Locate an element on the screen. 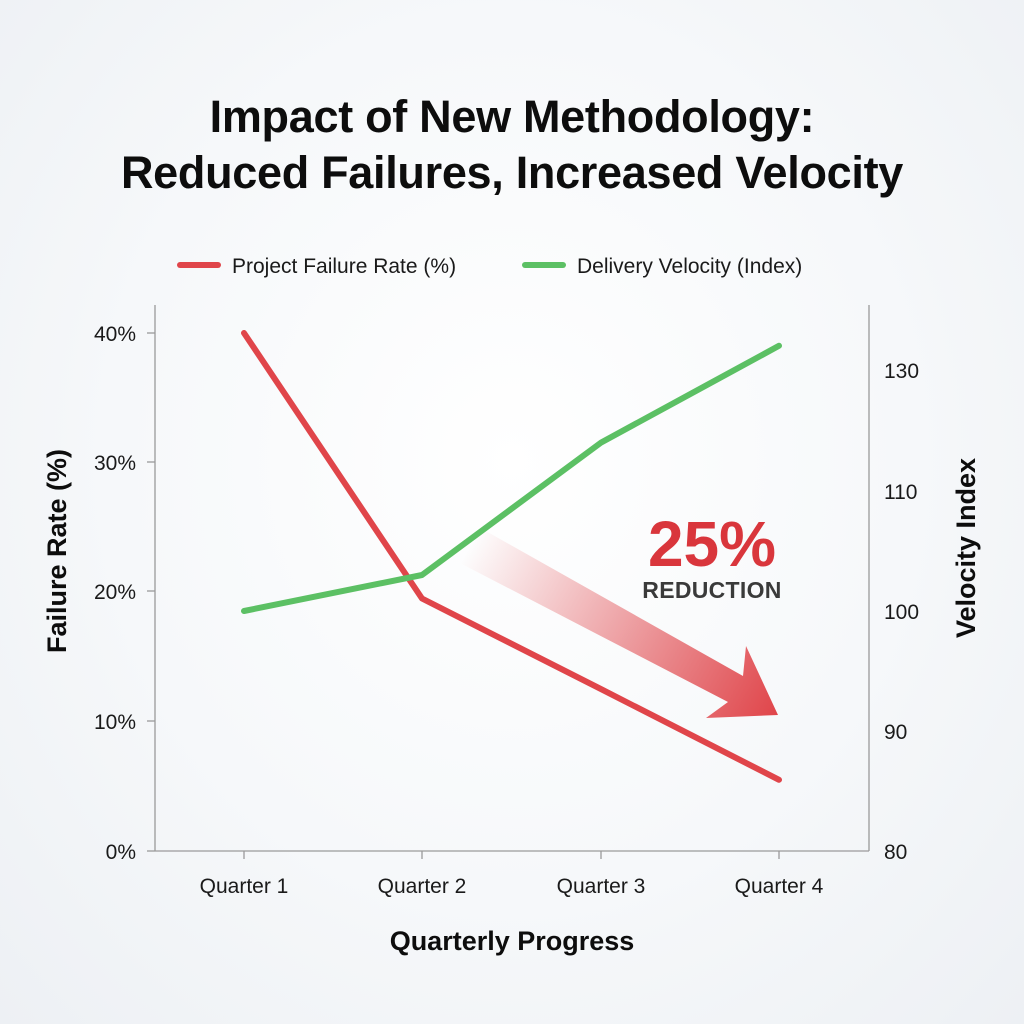  reduction-callout-value: 25% is located at coordinates (712, 544).